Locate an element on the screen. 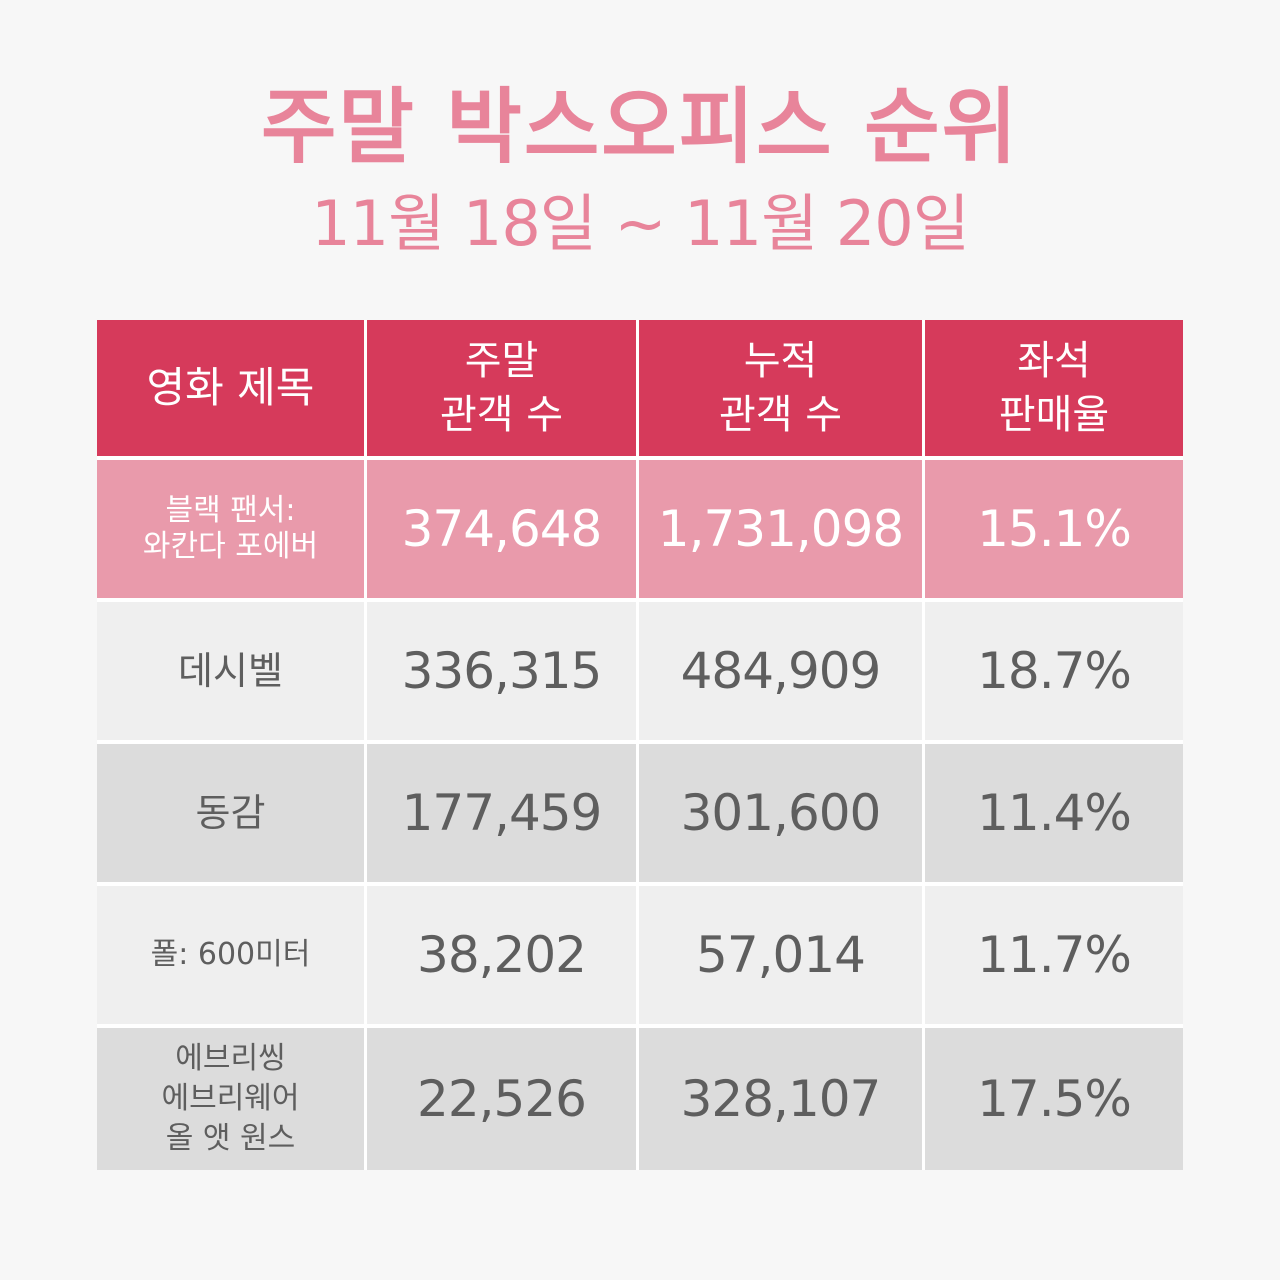 This screenshot has width=1280, height=1280. table-row-2-title: 데시벨 is located at coordinates (232, 673).